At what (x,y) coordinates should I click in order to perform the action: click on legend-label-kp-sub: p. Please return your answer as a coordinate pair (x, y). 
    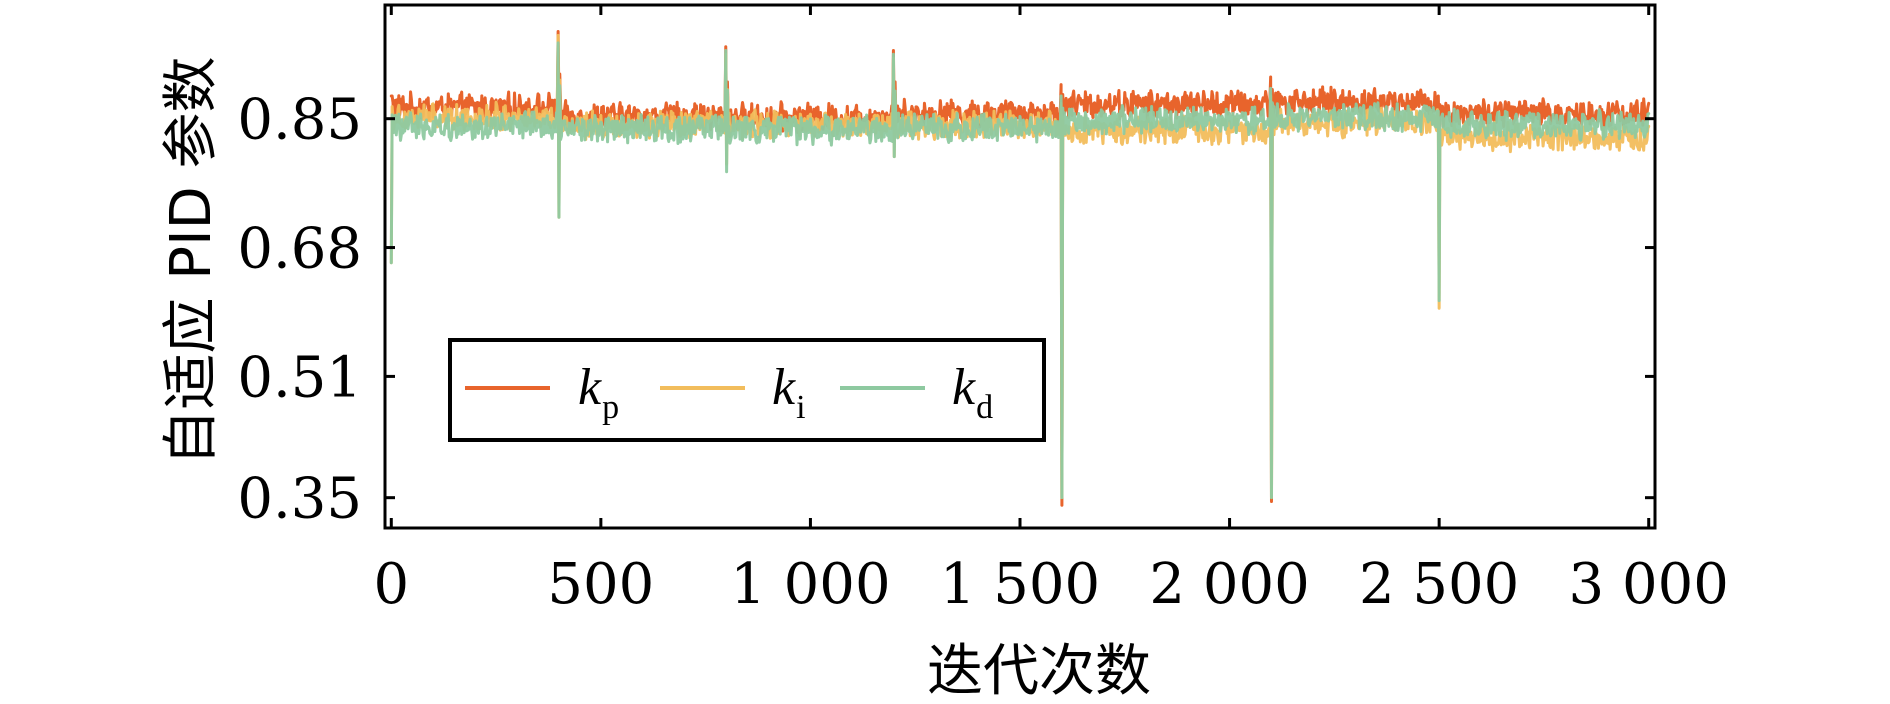
    Looking at the image, I should click on (610, 407).